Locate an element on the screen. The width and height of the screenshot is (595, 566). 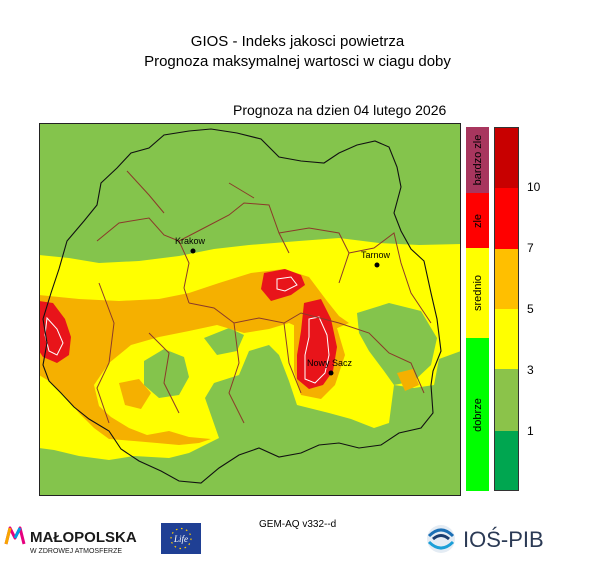
city-krakow: Krakow is located at coordinates (190, 245).